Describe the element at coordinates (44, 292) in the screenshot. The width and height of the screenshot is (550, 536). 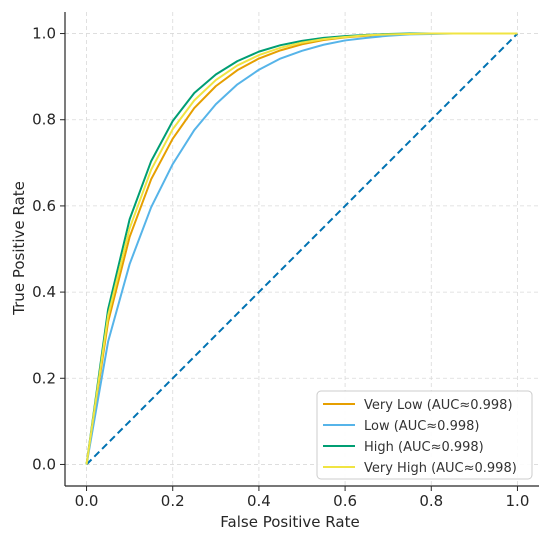
I see `y-tick-label-2: 0.4` at that location.